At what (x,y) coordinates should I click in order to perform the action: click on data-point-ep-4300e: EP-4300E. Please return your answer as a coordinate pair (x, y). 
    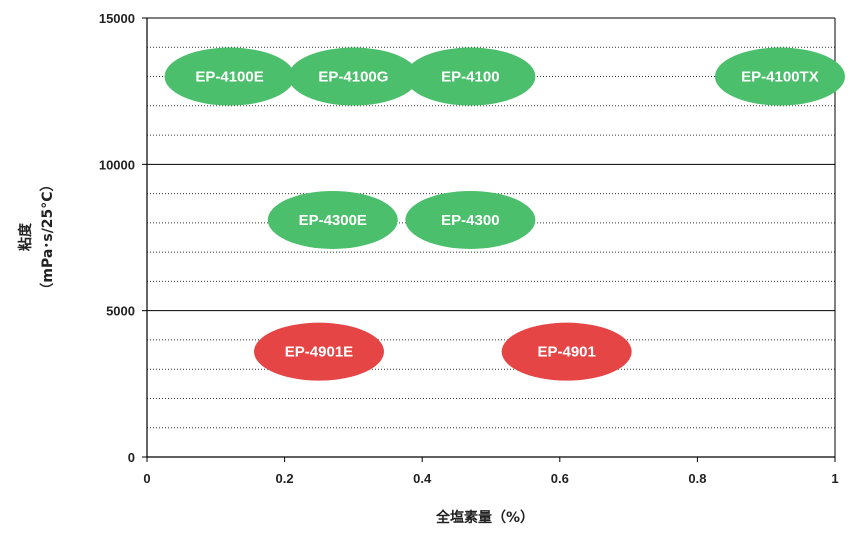
    Looking at the image, I should click on (332, 219).